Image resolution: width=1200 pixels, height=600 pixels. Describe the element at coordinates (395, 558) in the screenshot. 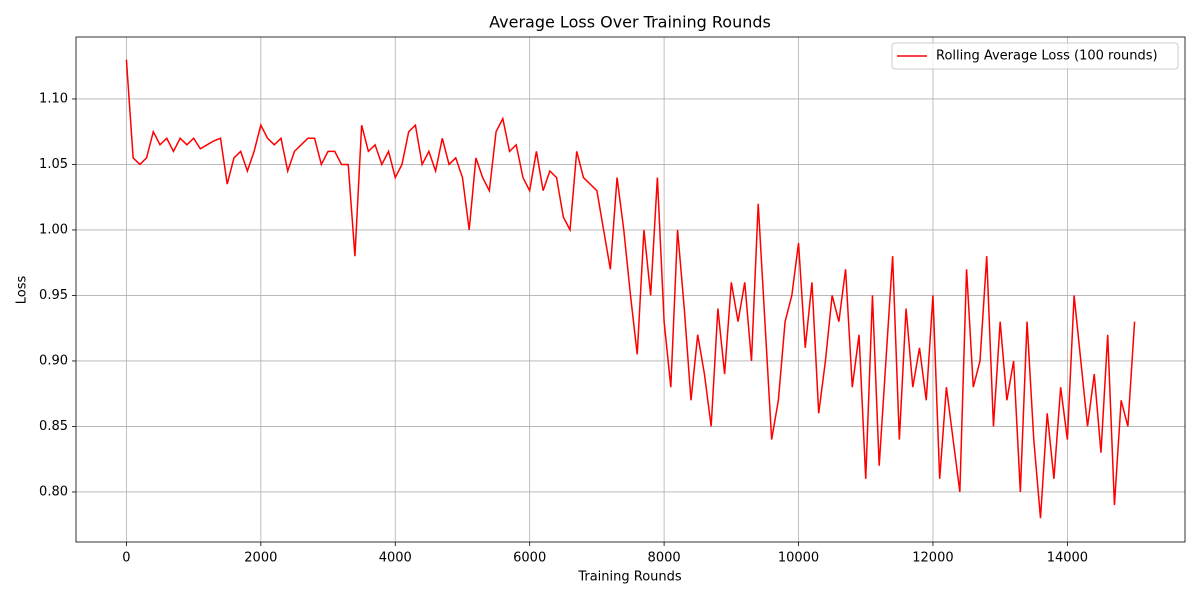

I see `x-tick-label: 4000` at that location.